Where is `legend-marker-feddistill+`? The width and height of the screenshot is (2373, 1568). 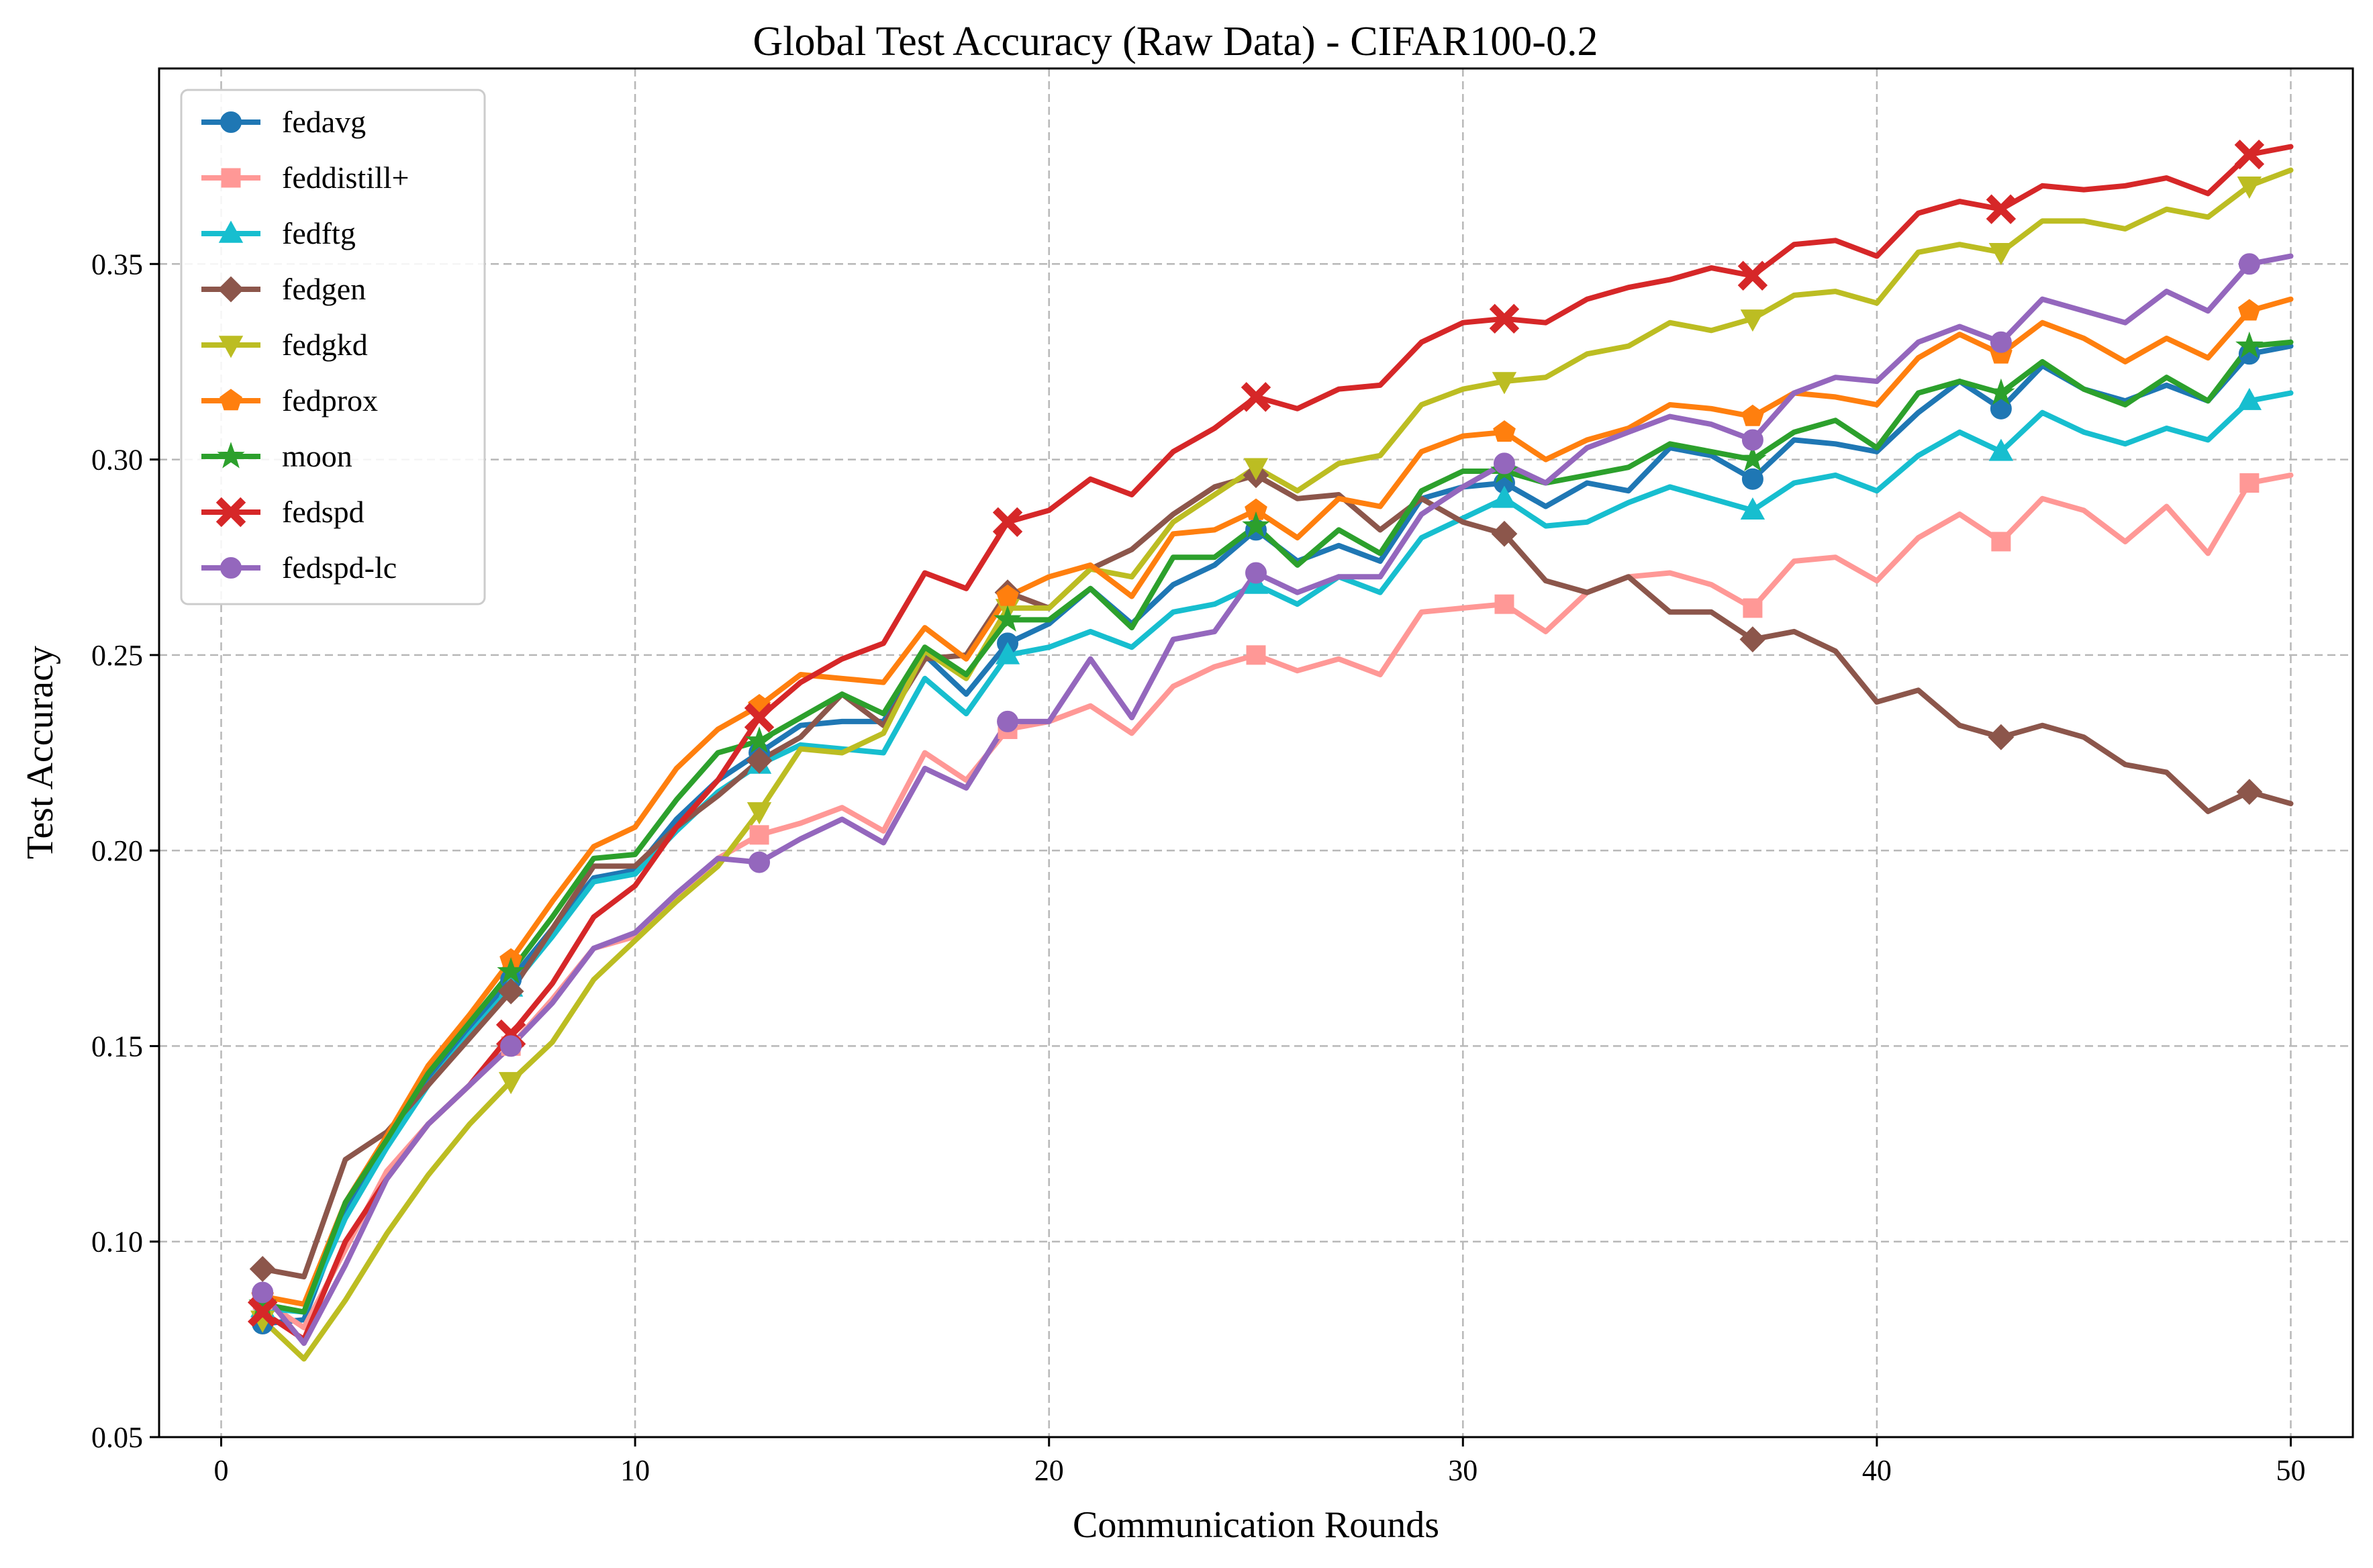
legend-marker-feddistill+ is located at coordinates (231, 178).